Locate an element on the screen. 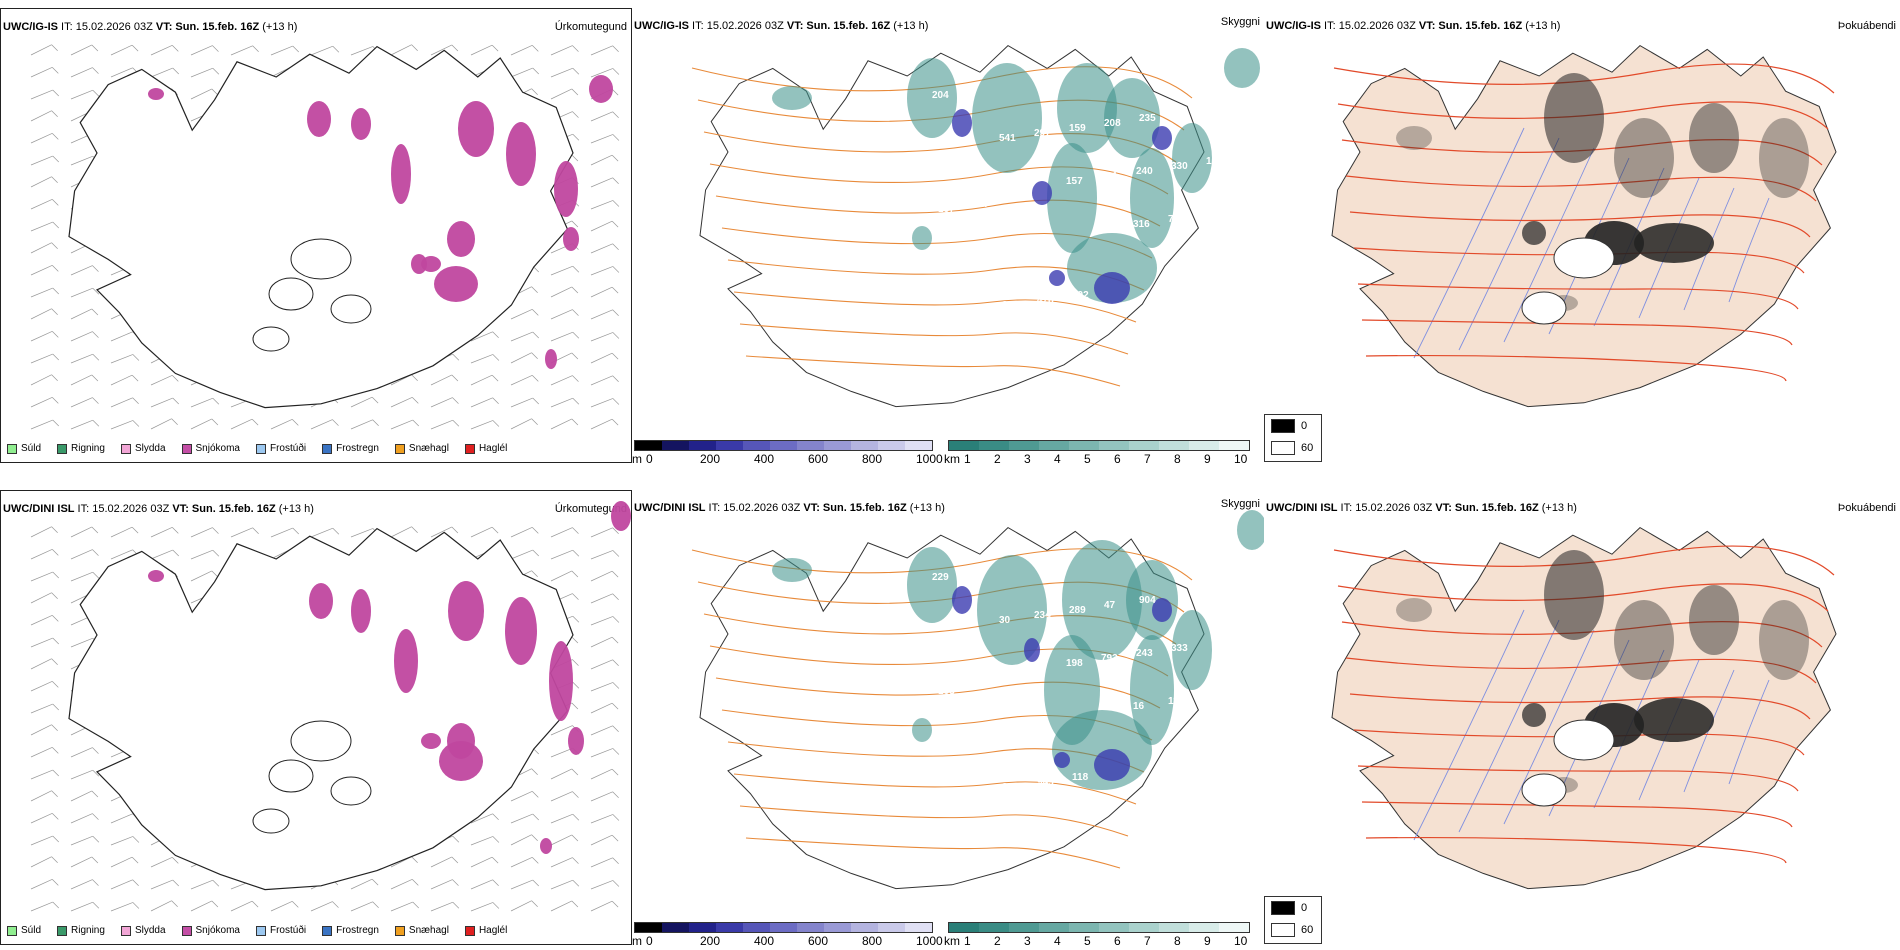 Image resolution: width=1900 pixels, height=950 pixels. panel-title: Skyggni is located at coordinates (1240, 504).